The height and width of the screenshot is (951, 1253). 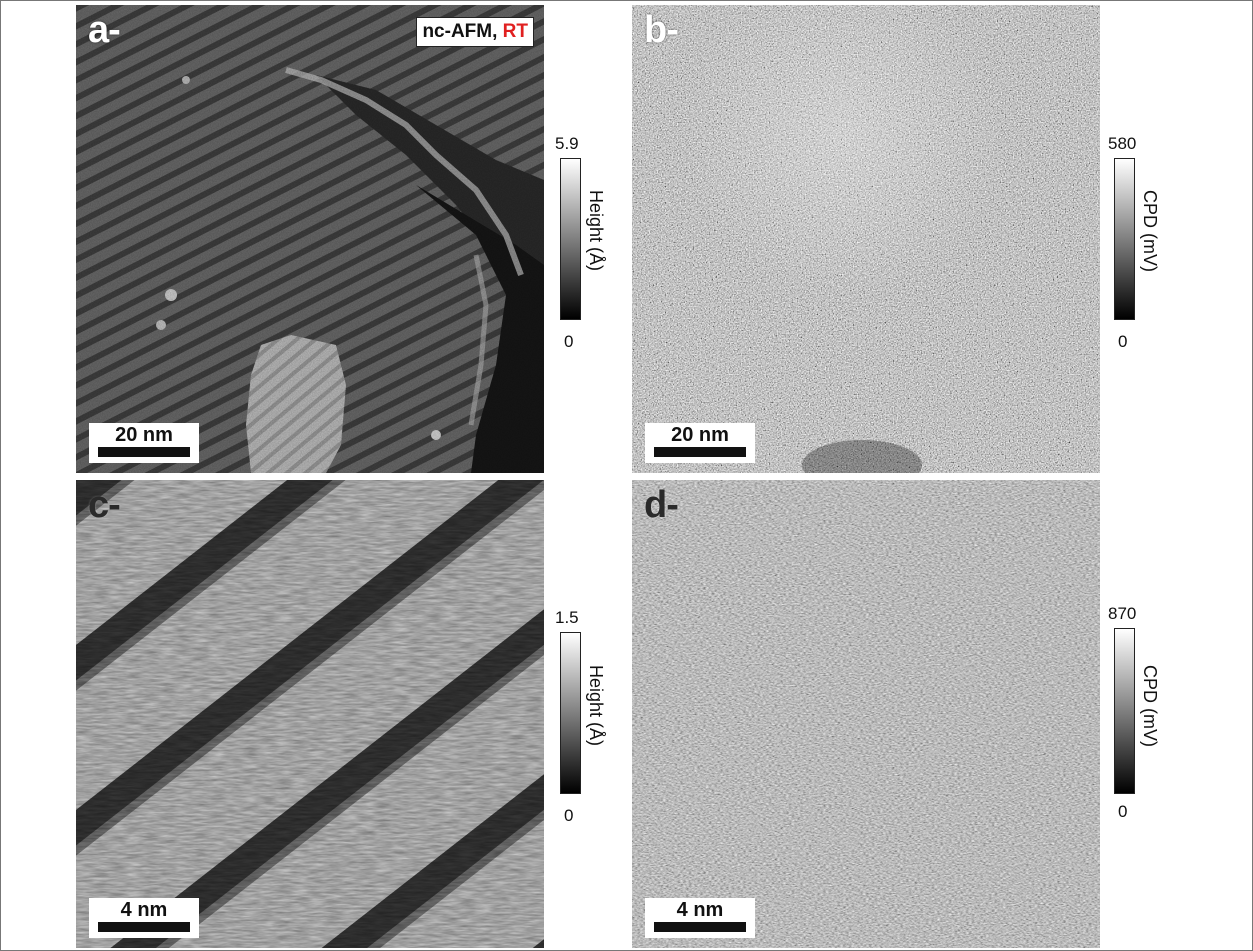 I want to click on panel-b-label: b-, so click(x=661, y=30).